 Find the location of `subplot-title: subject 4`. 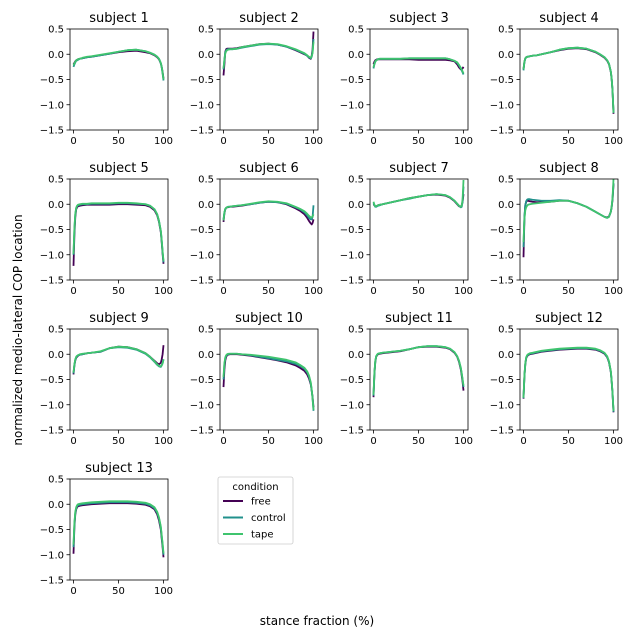

subplot-title: subject 4 is located at coordinates (569, 18).